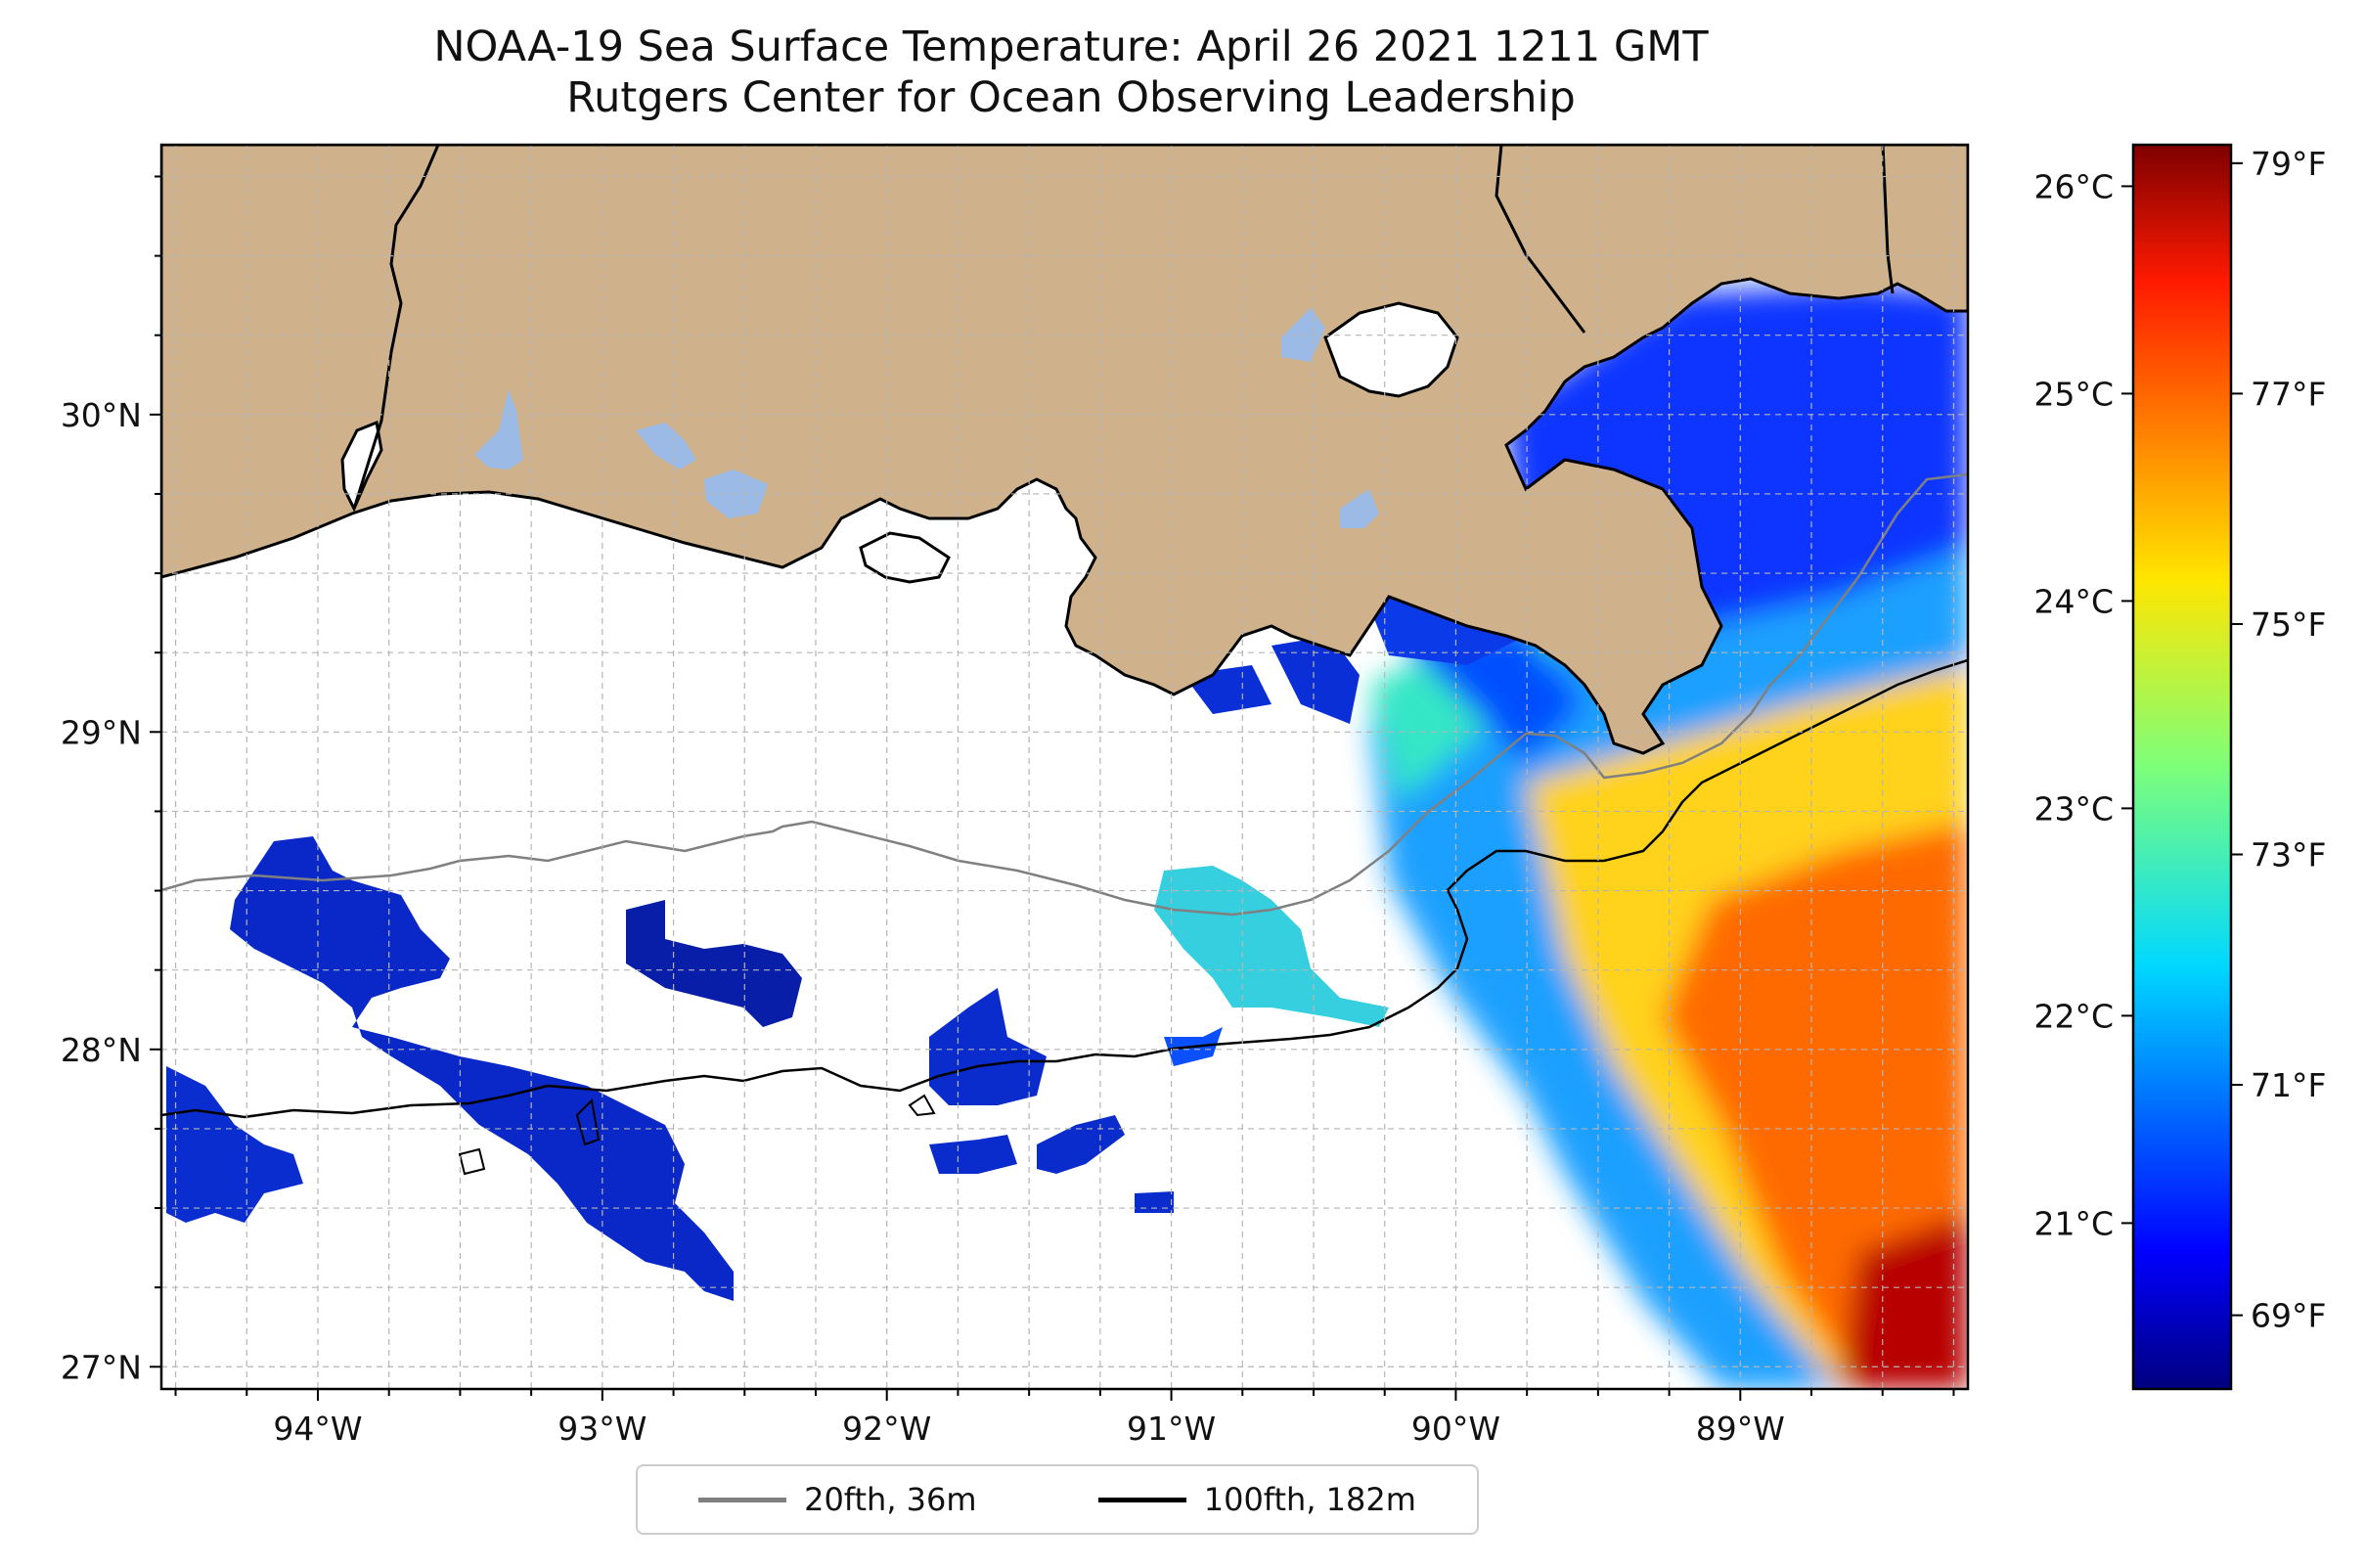  I want to click on celsius-tick-label: 25°C, so click(2073, 394).